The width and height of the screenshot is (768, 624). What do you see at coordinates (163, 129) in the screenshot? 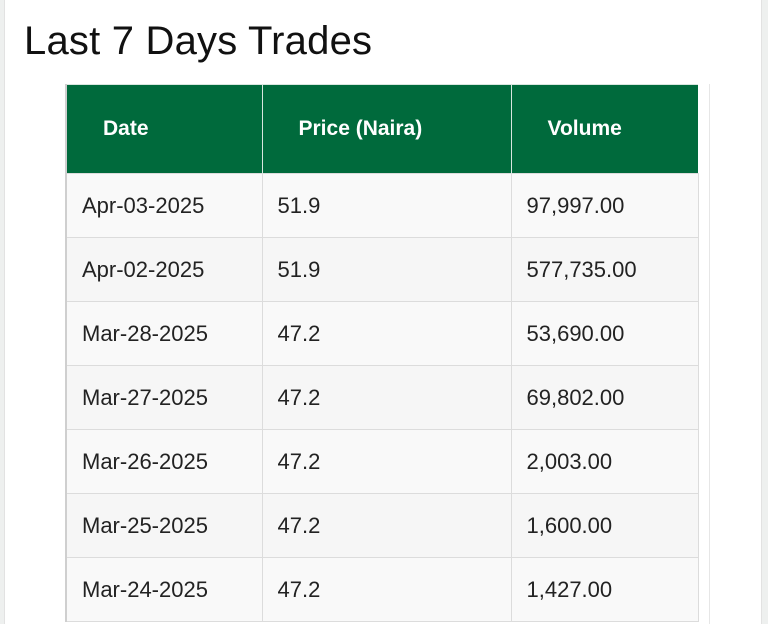
I see `column-header-date: Date` at bounding box center [163, 129].